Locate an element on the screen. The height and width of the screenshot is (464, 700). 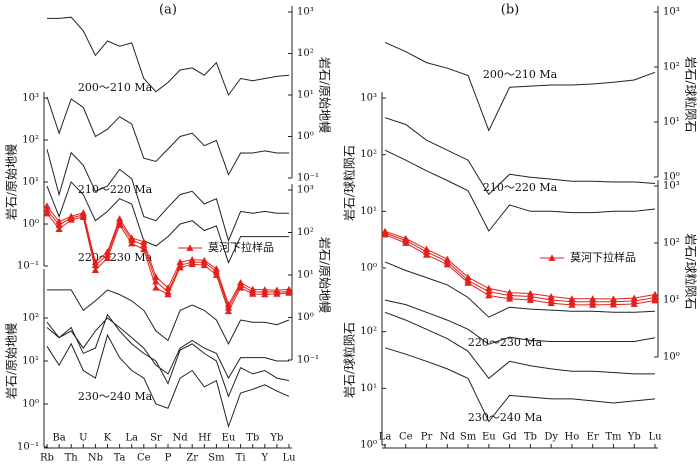
x-tick-label: La is located at coordinates (385, 437).